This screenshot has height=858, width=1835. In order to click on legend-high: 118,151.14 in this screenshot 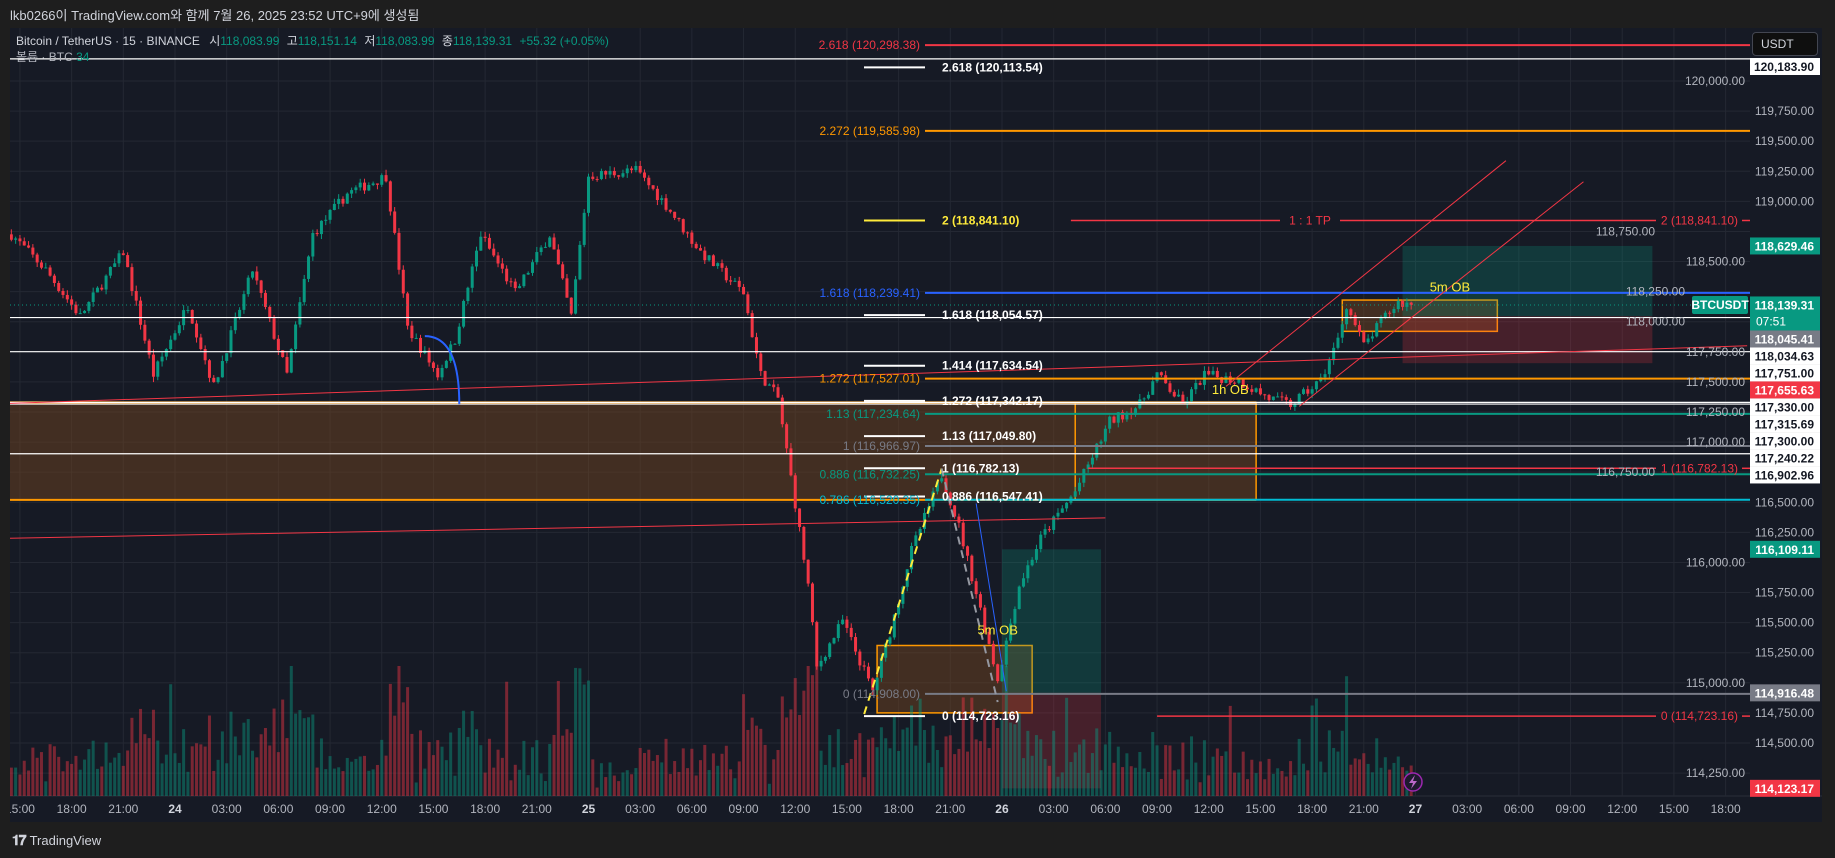, I will do `click(327, 41)`.